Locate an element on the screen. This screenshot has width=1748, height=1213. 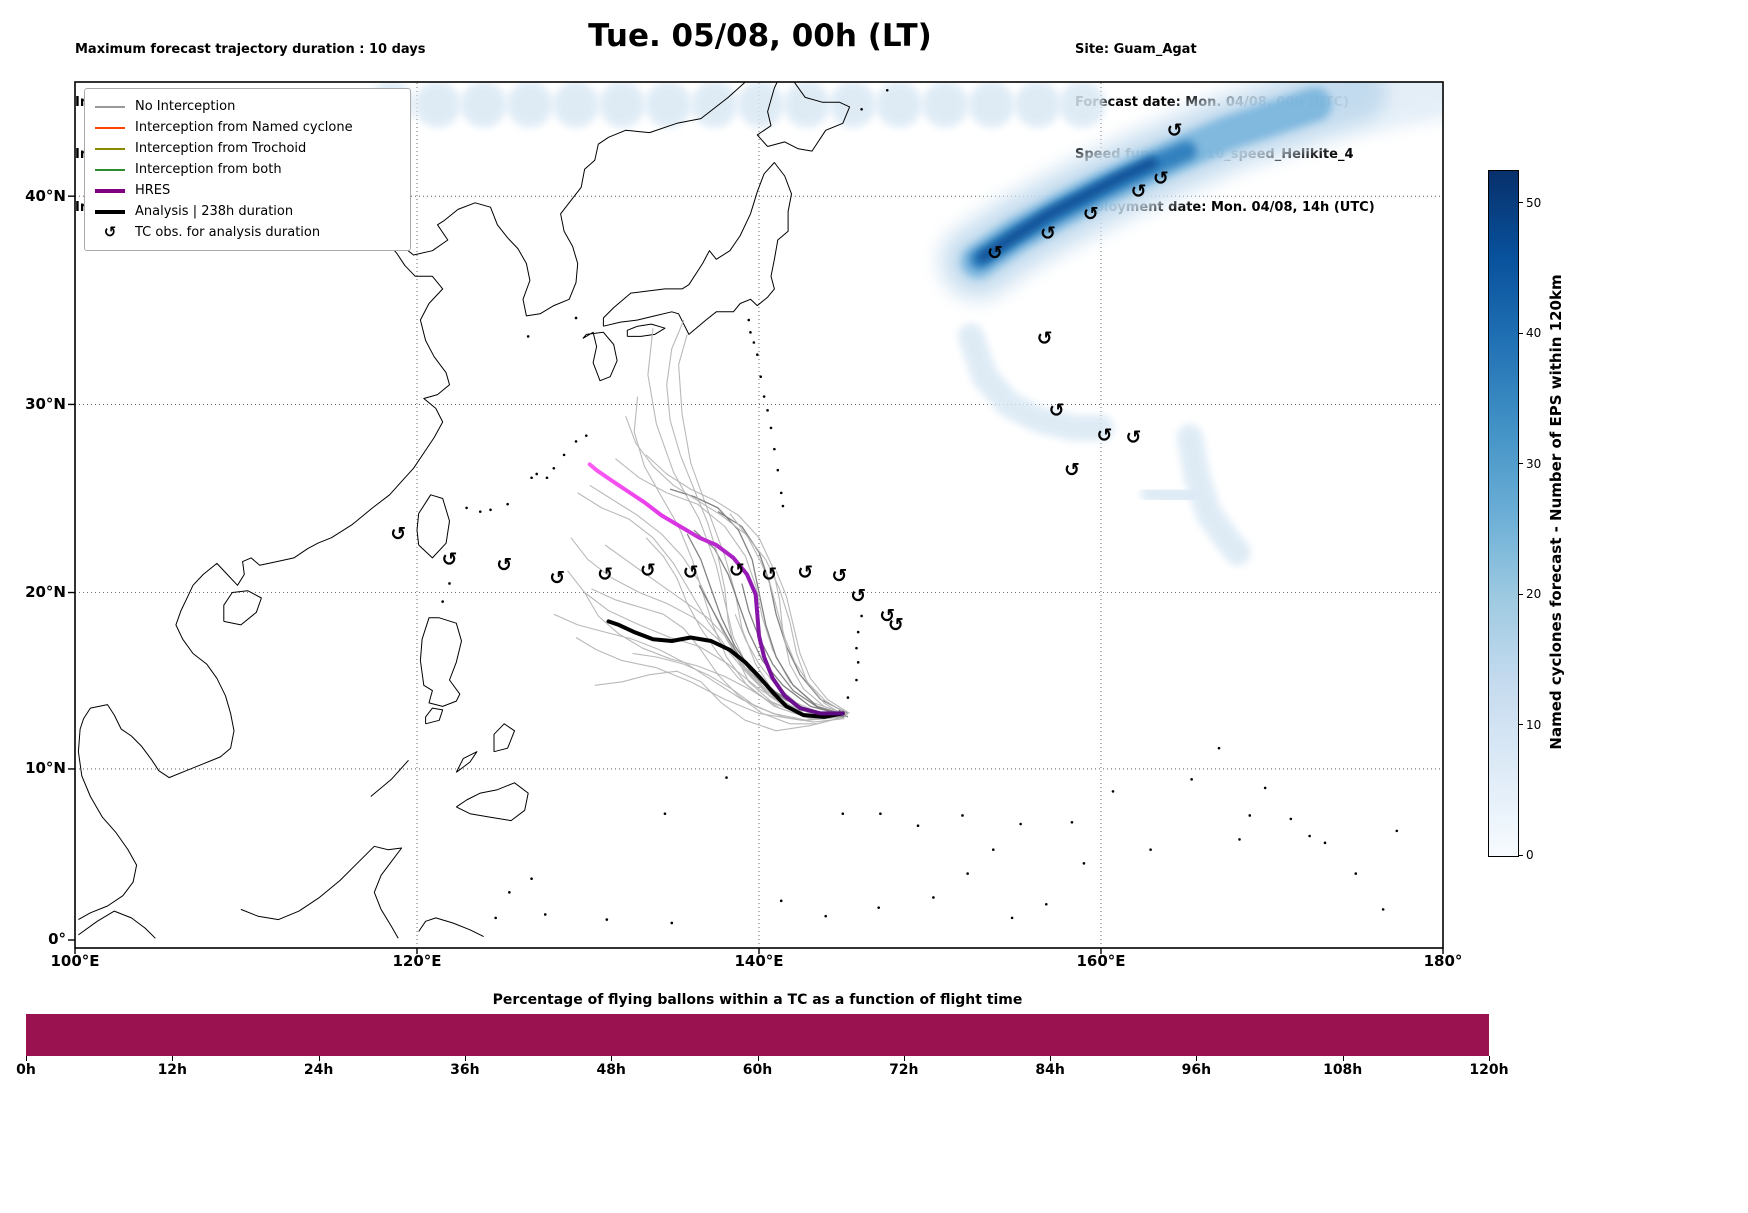
bottom-chart-bar is located at coordinates (757, 1035).